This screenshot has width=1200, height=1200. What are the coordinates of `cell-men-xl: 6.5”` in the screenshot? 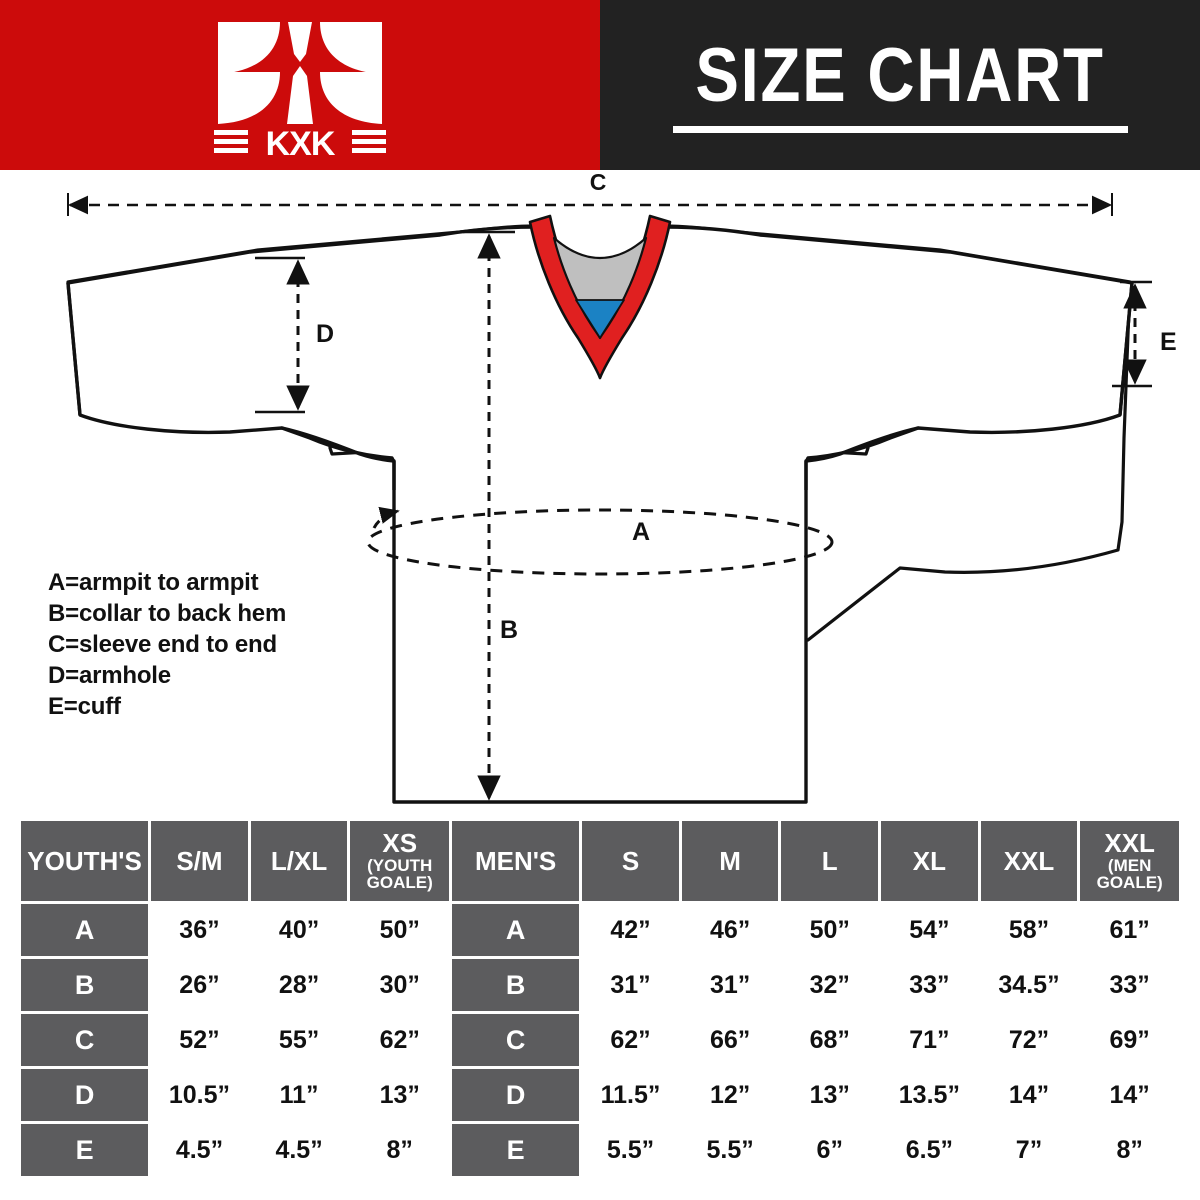 It's located at (929, 1150).